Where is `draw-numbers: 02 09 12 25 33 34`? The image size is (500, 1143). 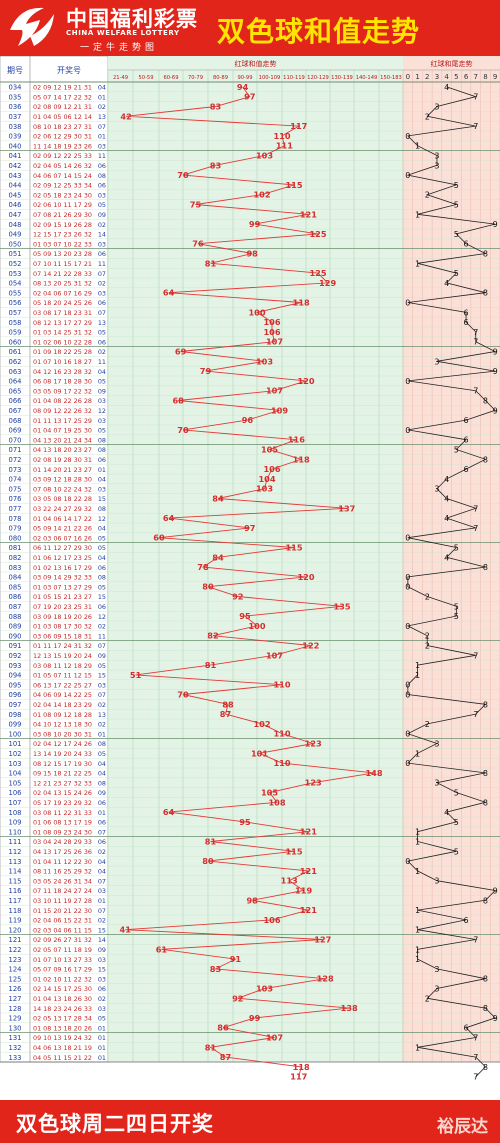
draw-numbers: 02 09 12 25 33 34 is located at coordinates (62, 186).